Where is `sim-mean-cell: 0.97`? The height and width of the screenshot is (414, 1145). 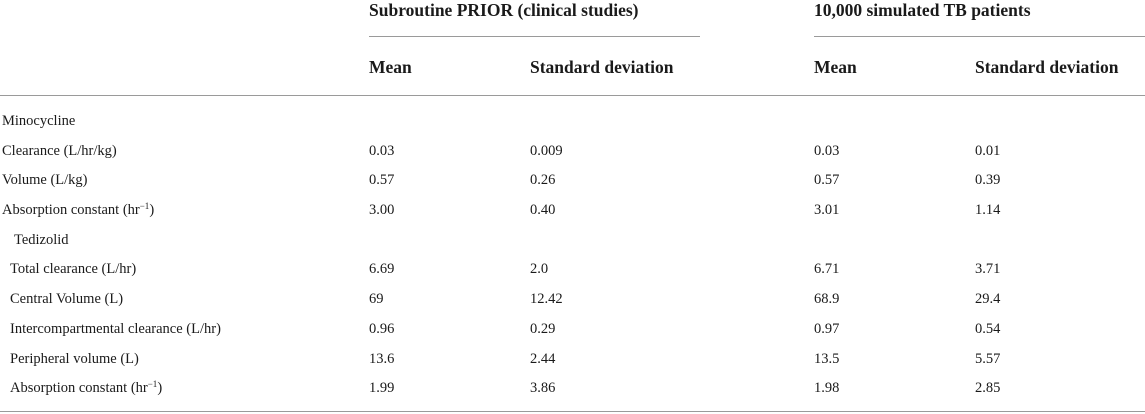 sim-mean-cell: 0.97 is located at coordinates (827, 328).